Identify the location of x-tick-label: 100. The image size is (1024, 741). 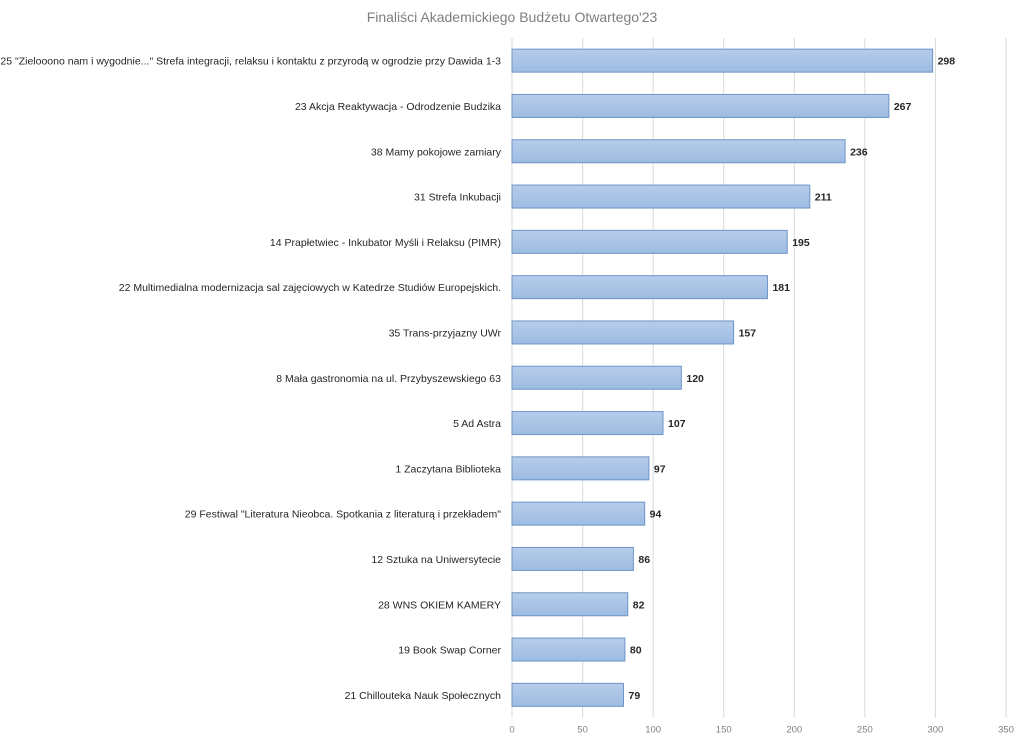
(653, 730).